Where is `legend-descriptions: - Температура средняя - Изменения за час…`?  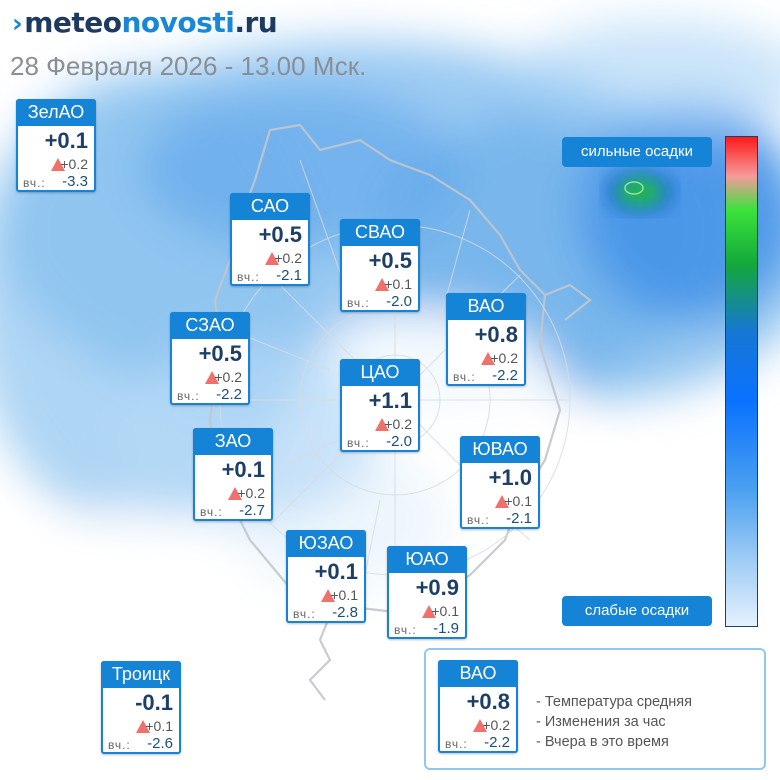 legend-descriptions: - Температура средняя - Изменения за час… is located at coordinates (614, 722).